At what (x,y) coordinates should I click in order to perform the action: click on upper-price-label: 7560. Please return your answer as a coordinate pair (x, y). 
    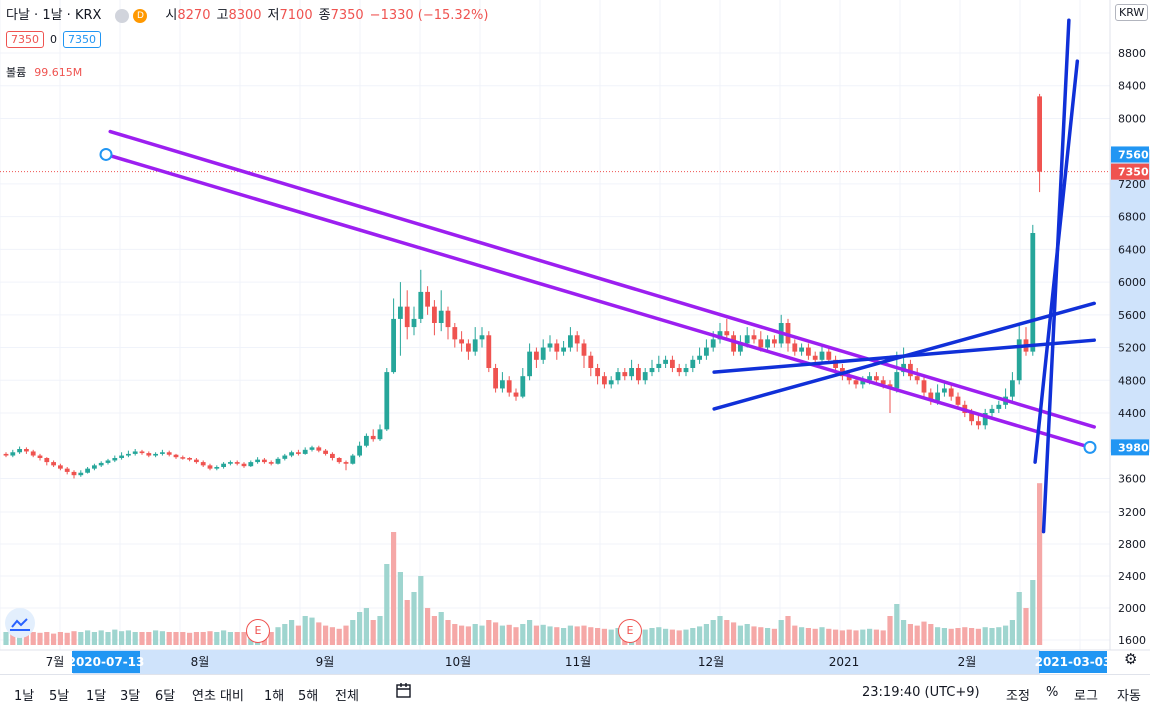
    Looking at the image, I should click on (1133, 154).